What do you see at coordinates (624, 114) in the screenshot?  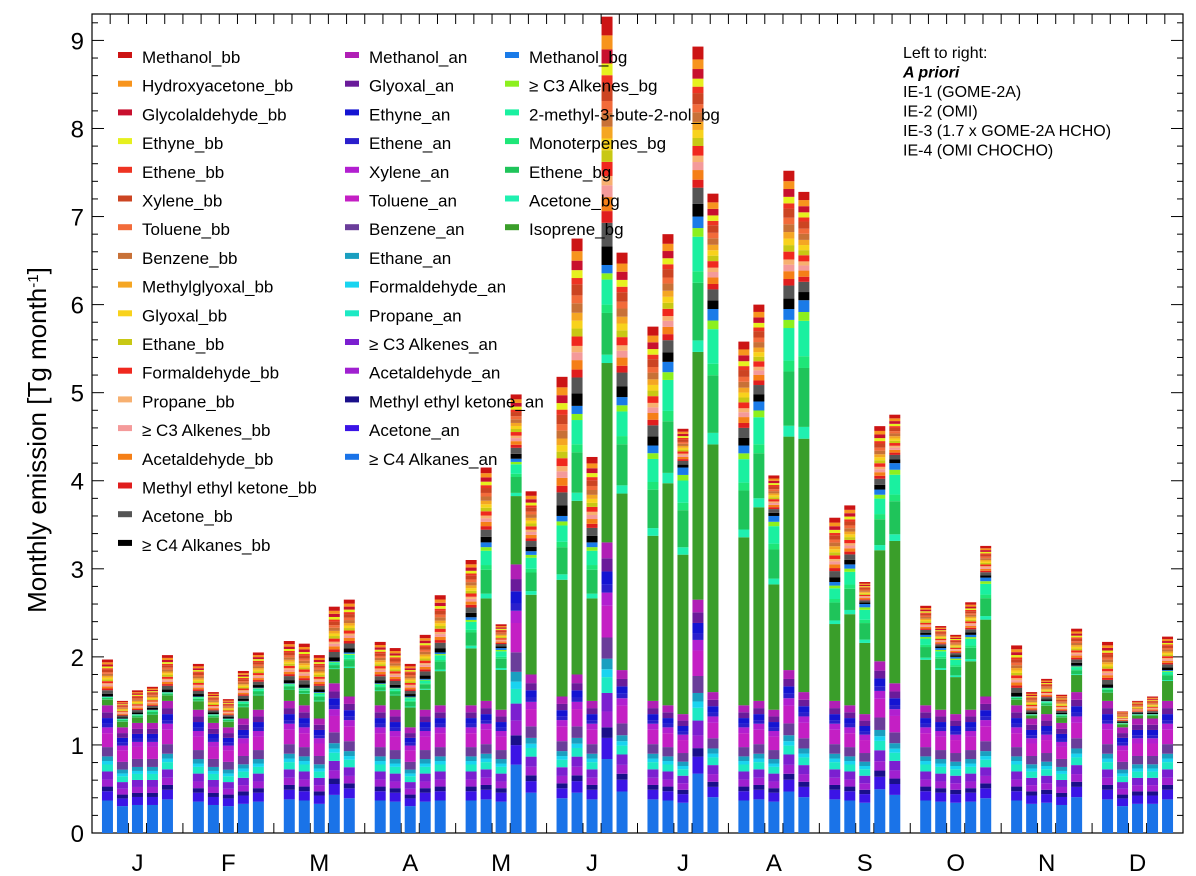 I see `legend-label: 2-methyl-3-bute-2-nol_bg` at bounding box center [624, 114].